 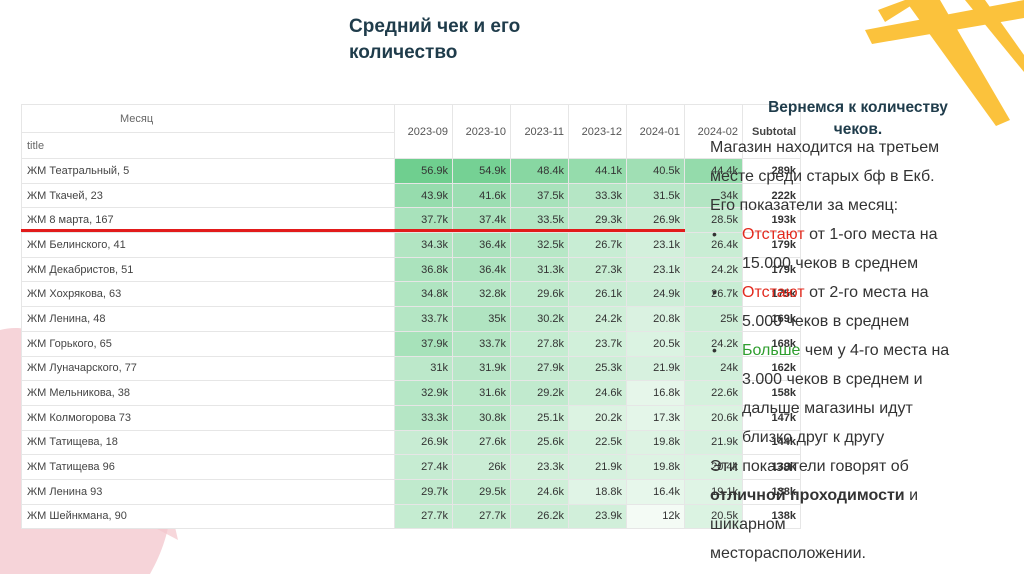 What do you see at coordinates (481, 220) in the screenshot?
I see `value-cell: 37.4k` at bounding box center [481, 220].